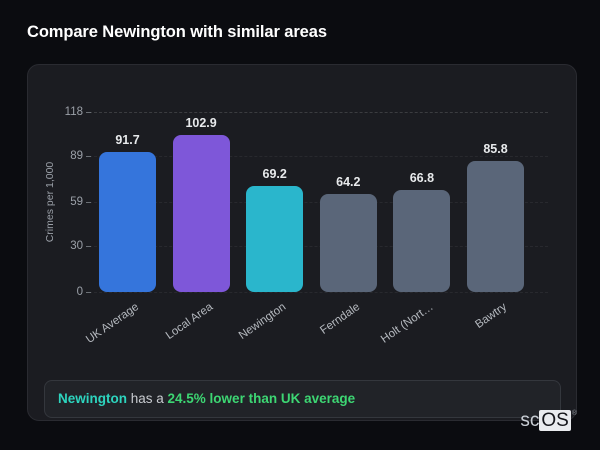 The image size is (600, 450). What do you see at coordinates (201, 213) in the screenshot?
I see `bar-local-area` at bounding box center [201, 213].